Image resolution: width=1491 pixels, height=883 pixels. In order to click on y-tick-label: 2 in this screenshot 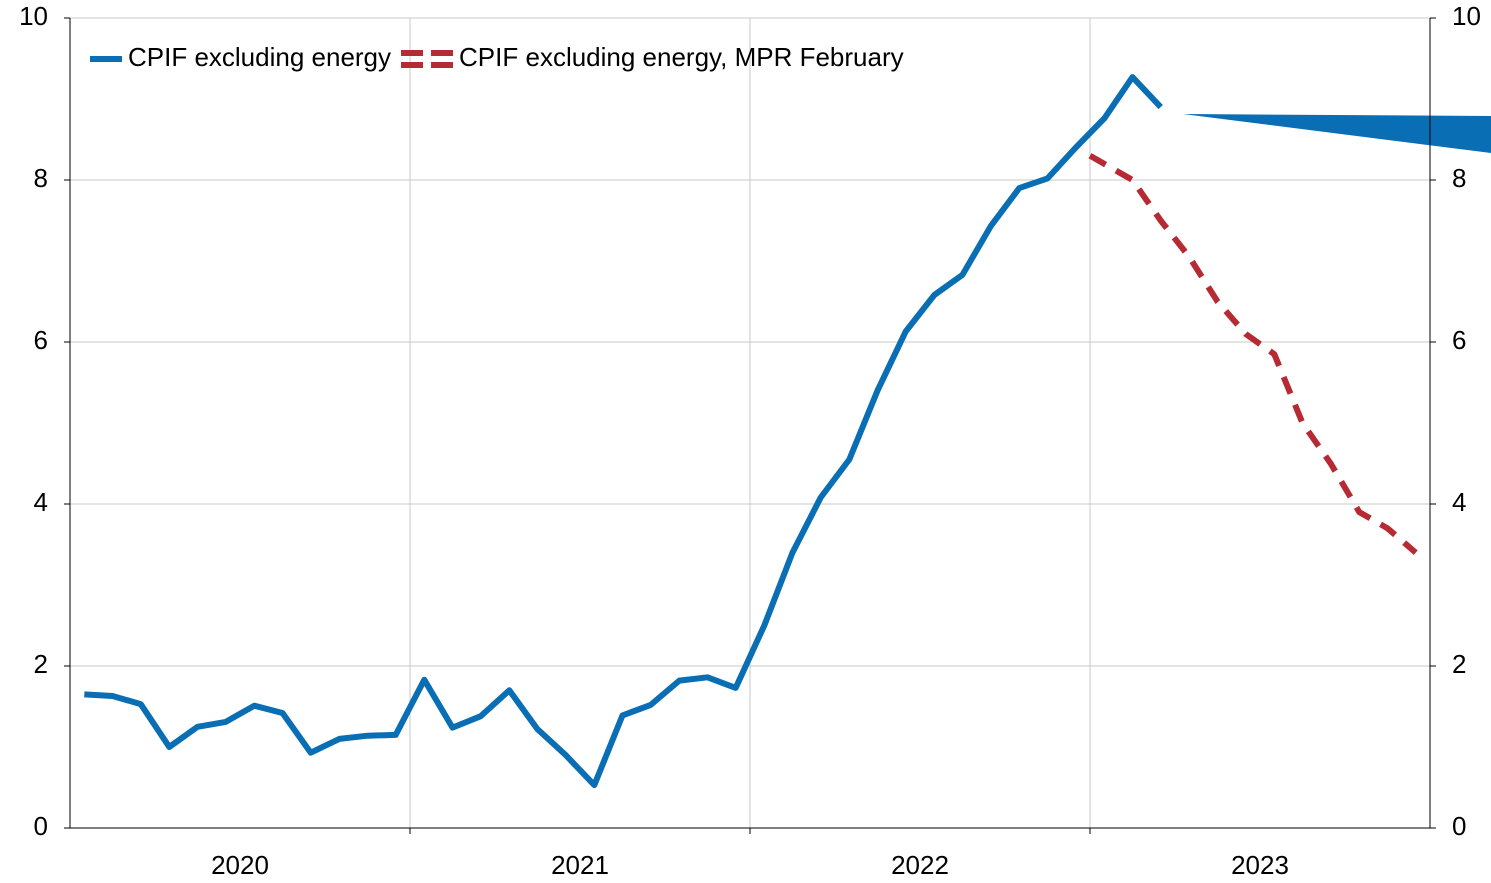, I will do `click(41, 664)`.